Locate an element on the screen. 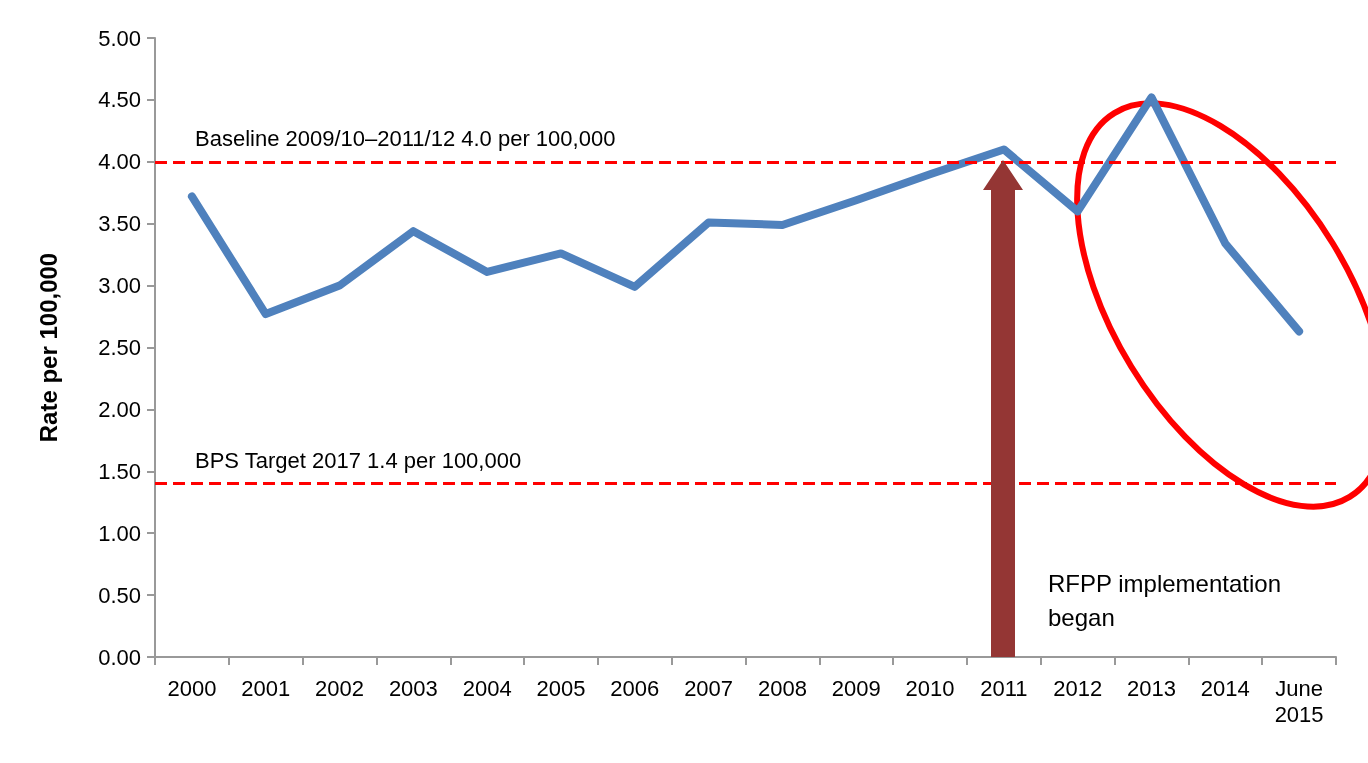 The height and width of the screenshot is (763, 1368). x-tick-label: 2000 is located at coordinates (192, 688).